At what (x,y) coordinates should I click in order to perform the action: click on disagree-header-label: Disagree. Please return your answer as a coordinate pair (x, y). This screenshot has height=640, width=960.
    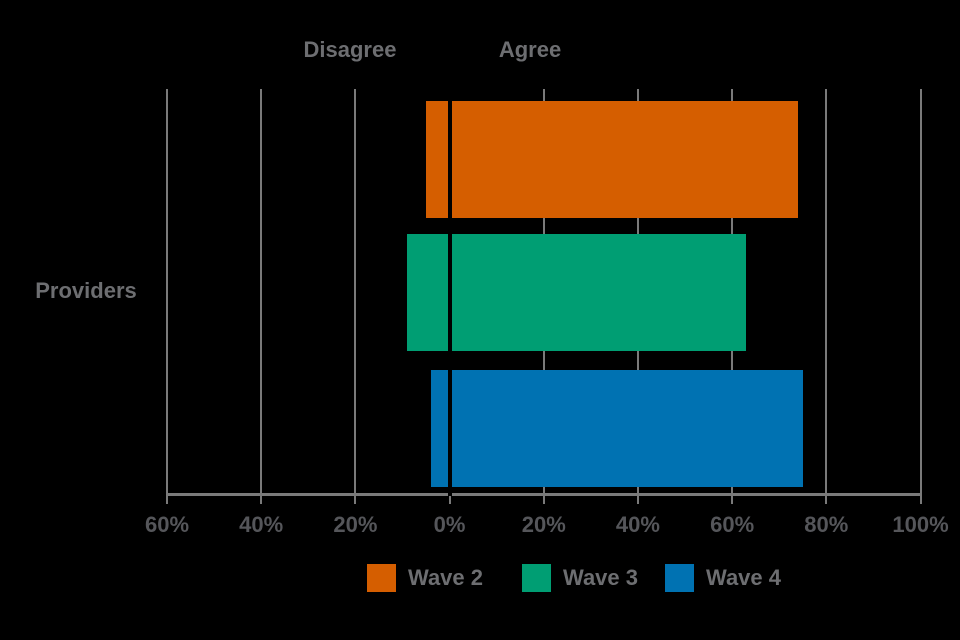
    Looking at the image, I should click on (350, 49).